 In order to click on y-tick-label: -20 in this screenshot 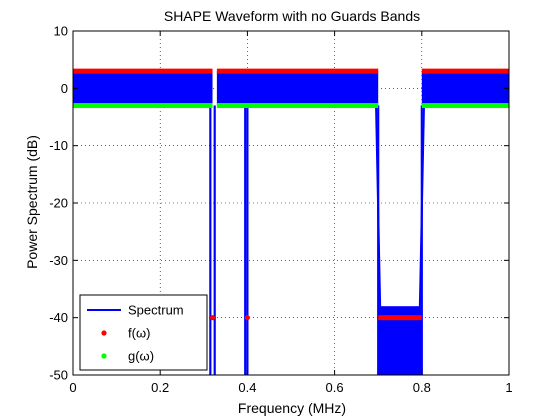, I will do `click(58, 203)`.